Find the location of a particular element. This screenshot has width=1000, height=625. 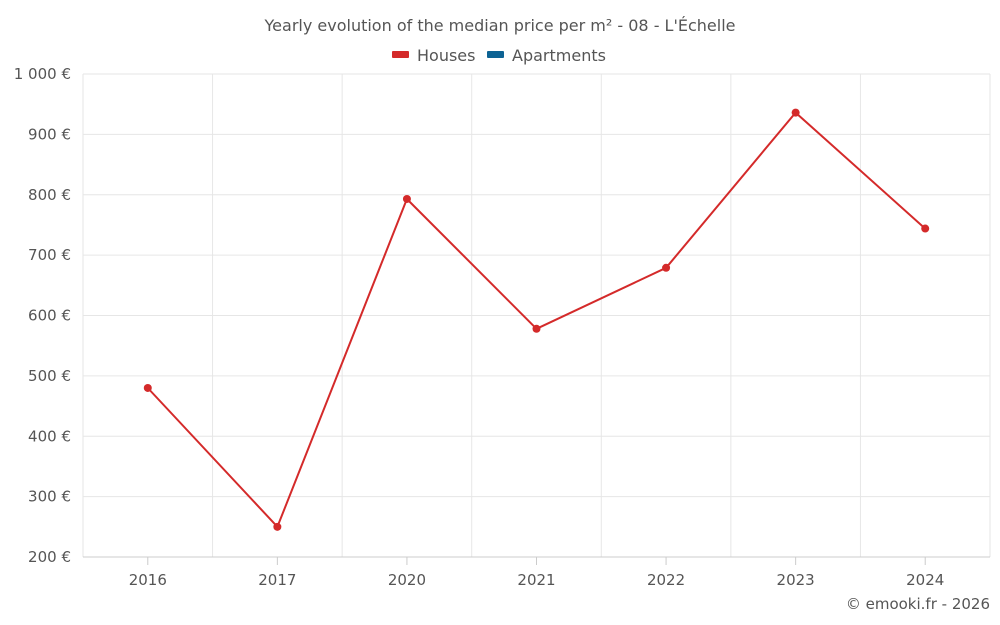

legend-item-apartments: Apartments is located at coordinates (546, 55).